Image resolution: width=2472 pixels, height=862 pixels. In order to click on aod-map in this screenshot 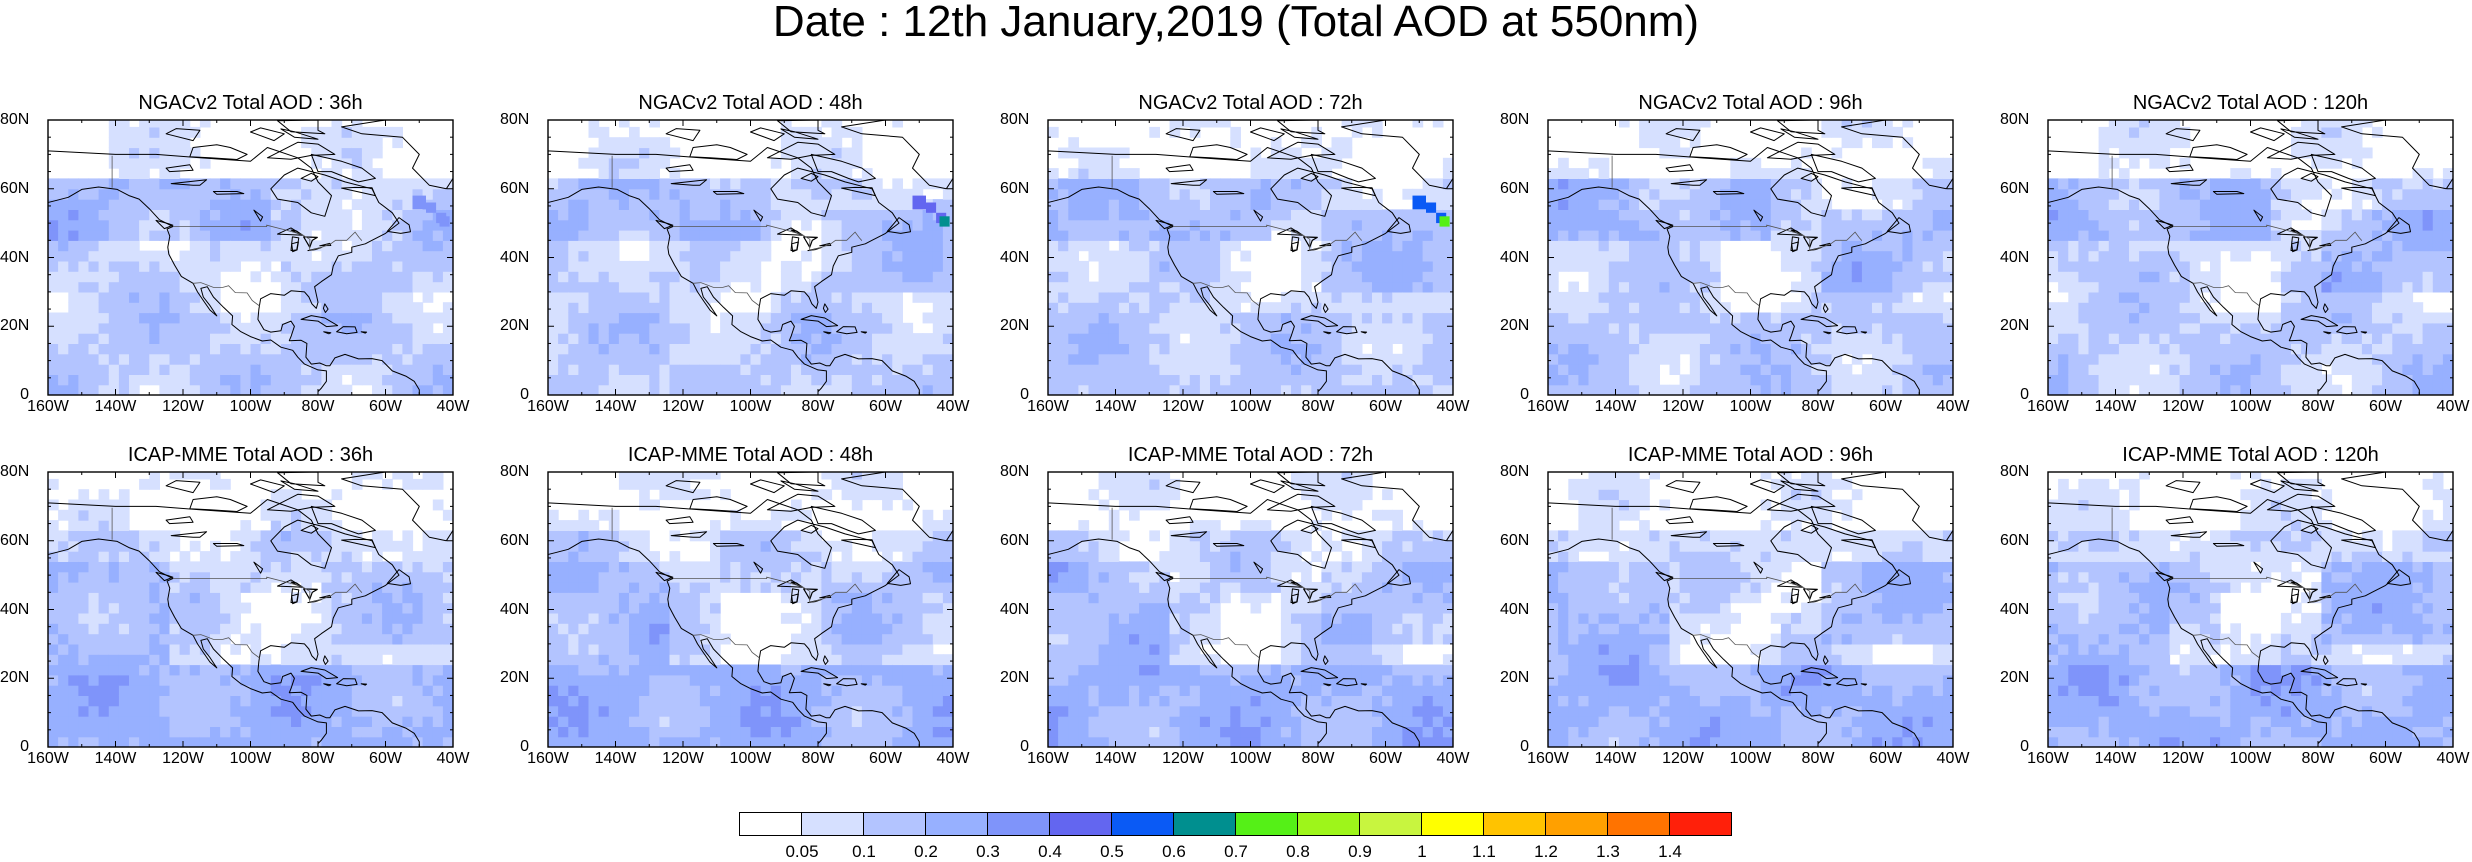, I will do `click(1250, 257)`.